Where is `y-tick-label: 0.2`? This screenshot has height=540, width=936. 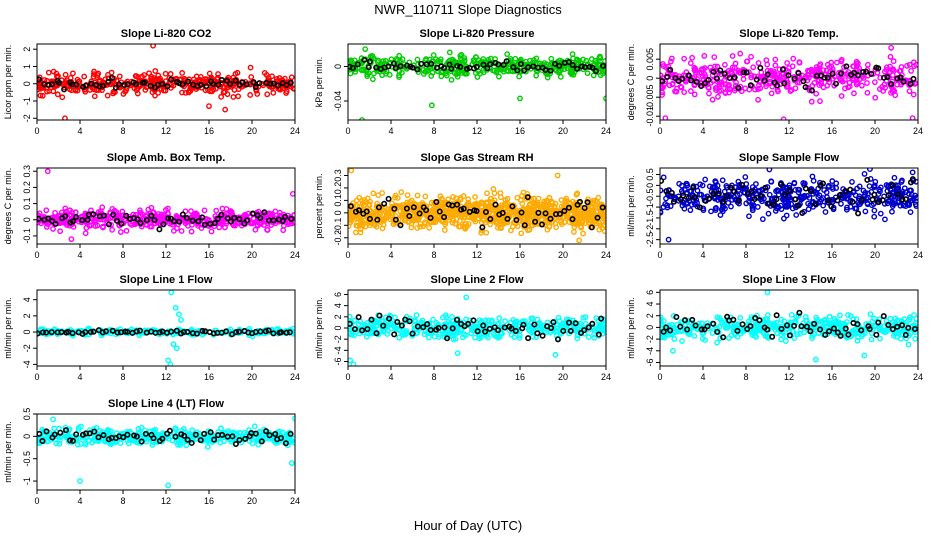
y-tick-label: 0.2 is located at coordinates (27, 187).